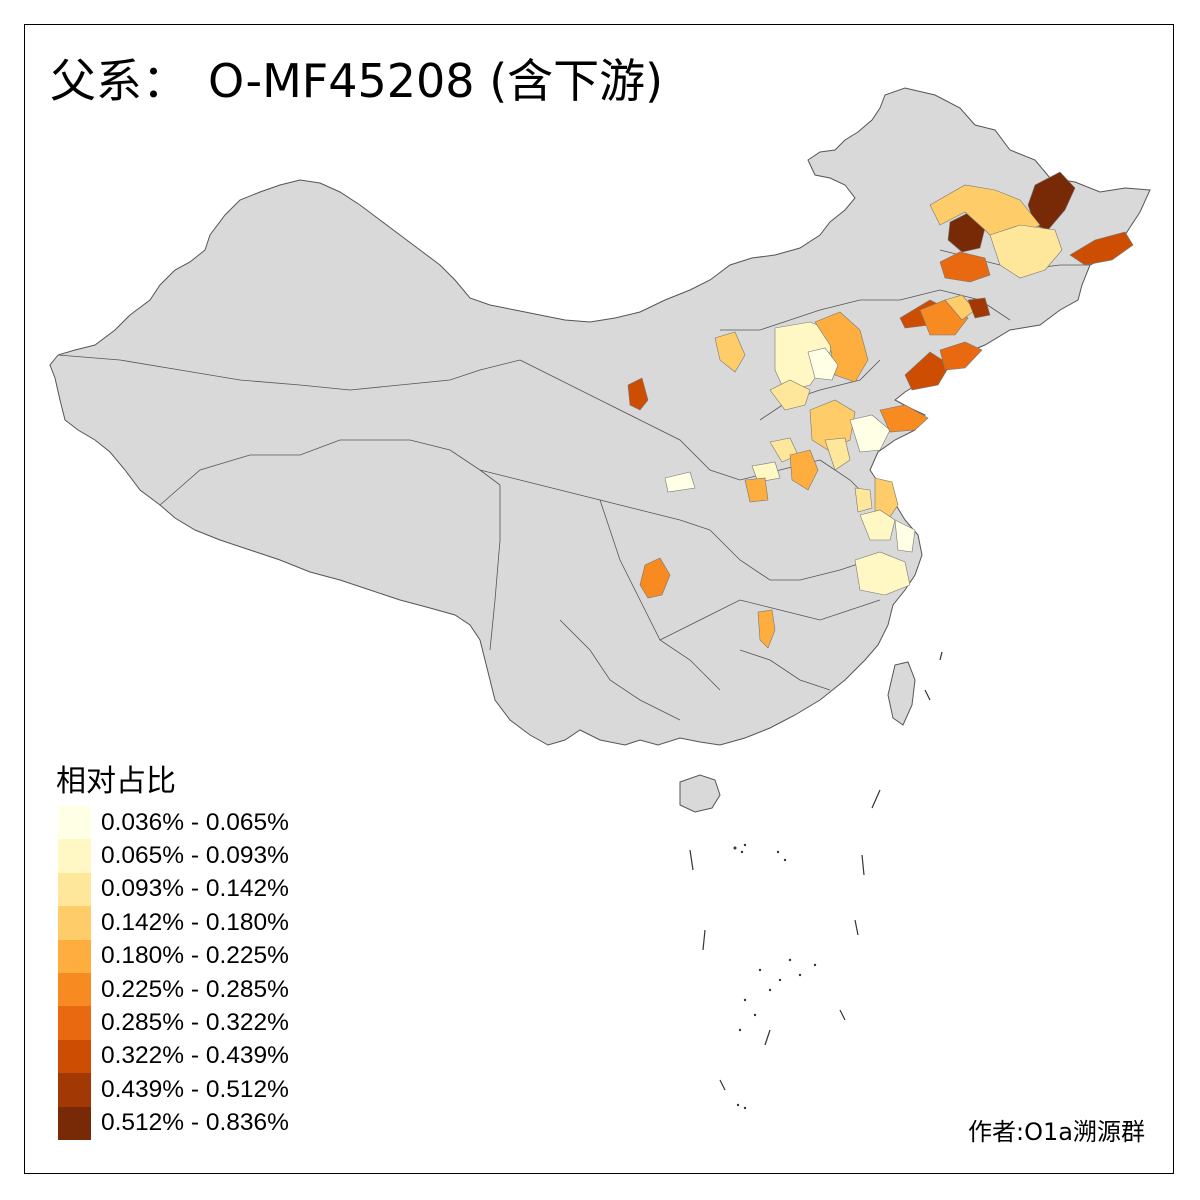 The width and height of the screenshot is (1200, 1200). Describe the element at coordinates (195, 922) in the screenshot. I see `legend-label: 0.142% - 0.180%` at that location.